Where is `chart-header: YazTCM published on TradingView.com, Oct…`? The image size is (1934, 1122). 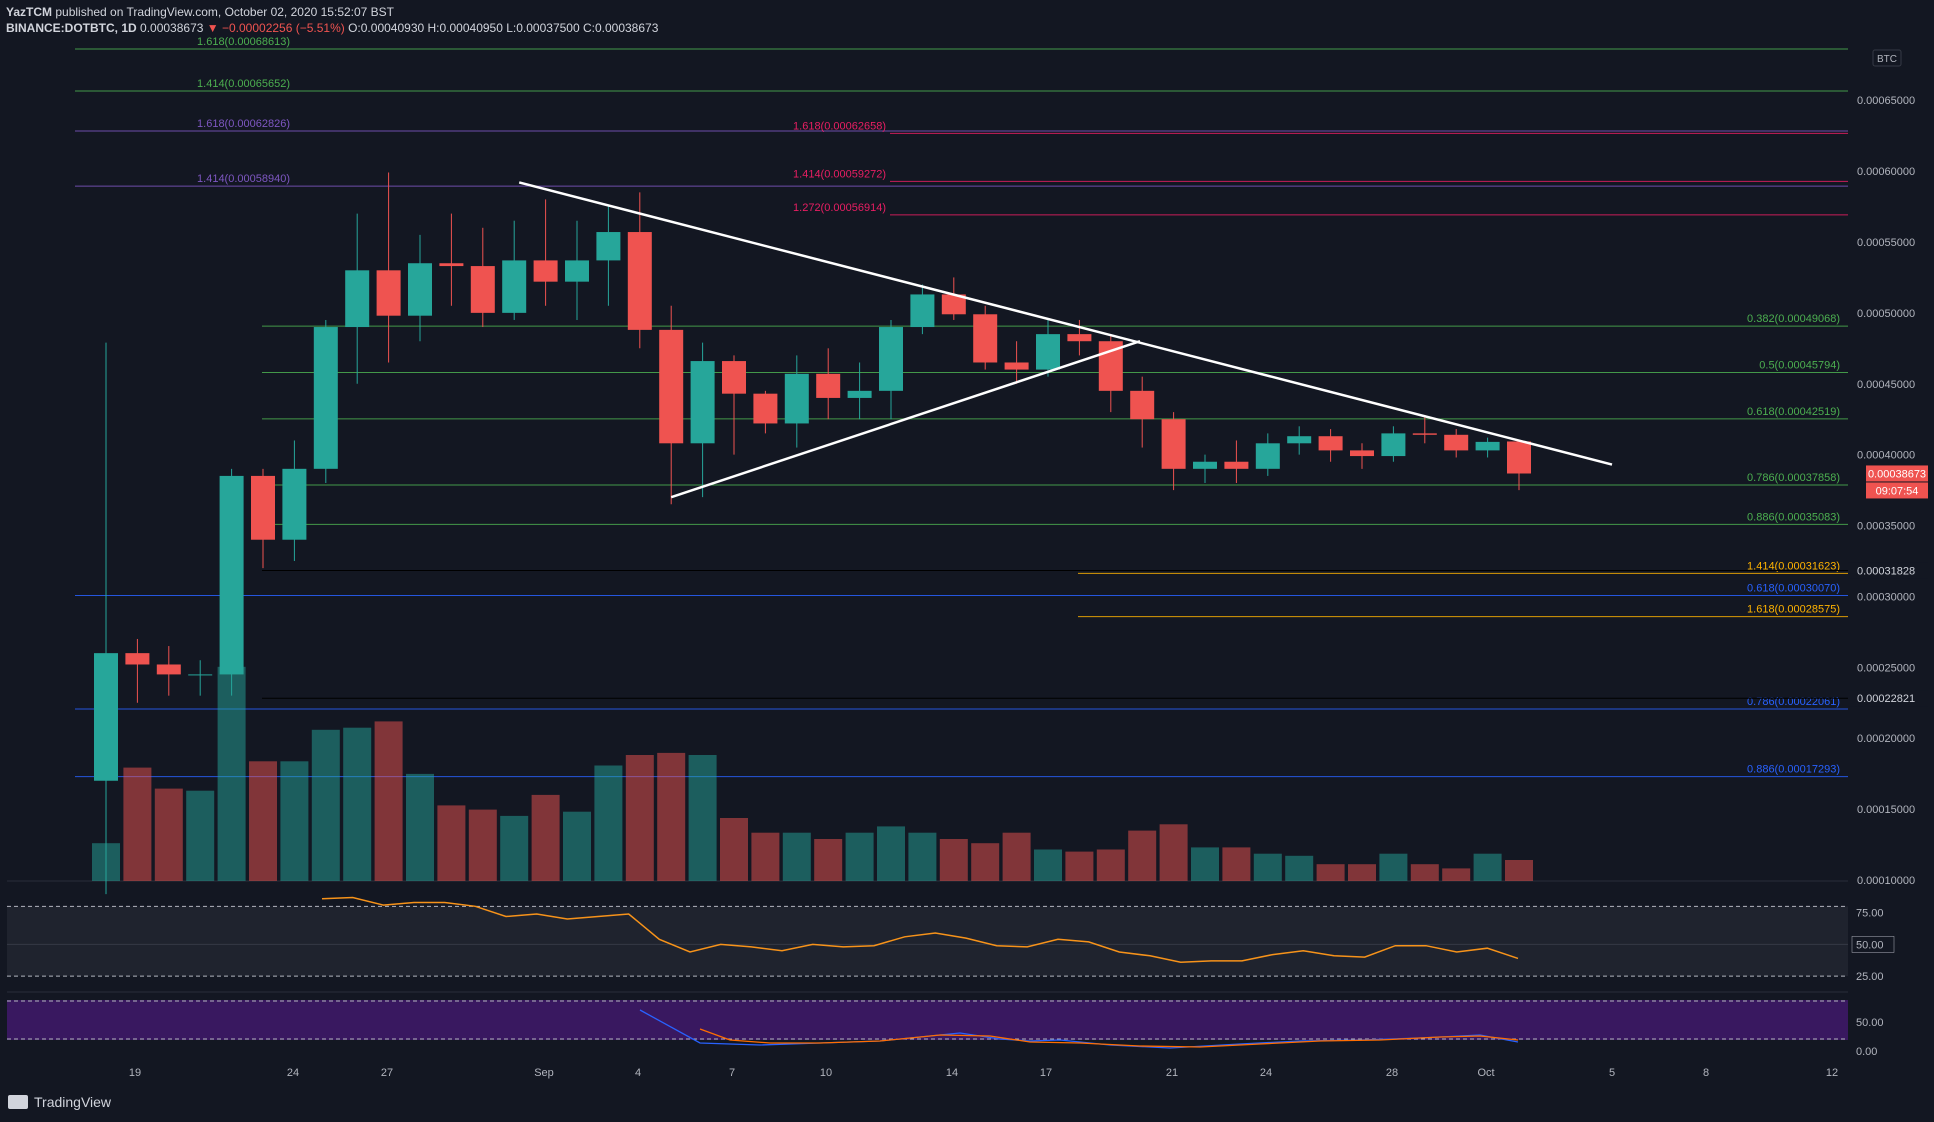
chart-header: YazTCM published on TradingView.com, Oct… is located at coordinates (332, 20).